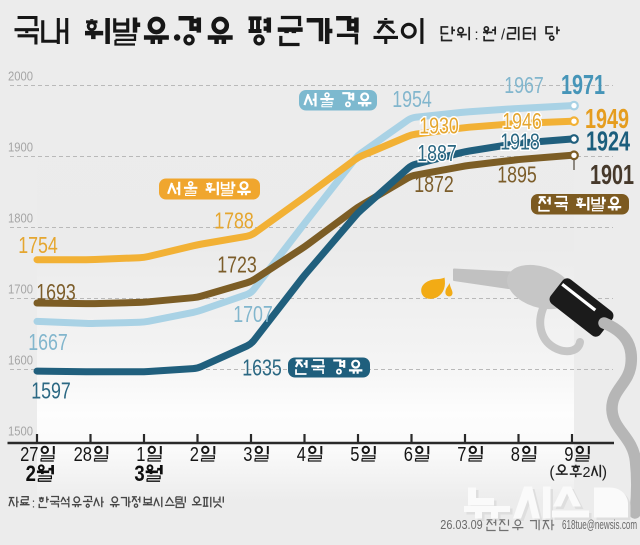 This screenshot has width=640, height=545. I want to click on svg-text: 1895, so click(517, 175).